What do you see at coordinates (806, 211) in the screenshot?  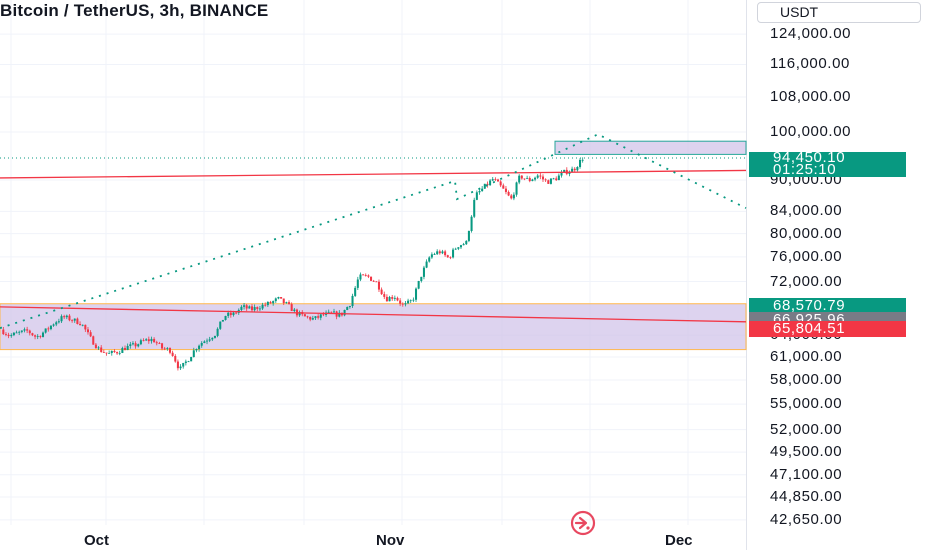 I see `price-tick-label: 84,000.00` at bounding box center [806, 211].